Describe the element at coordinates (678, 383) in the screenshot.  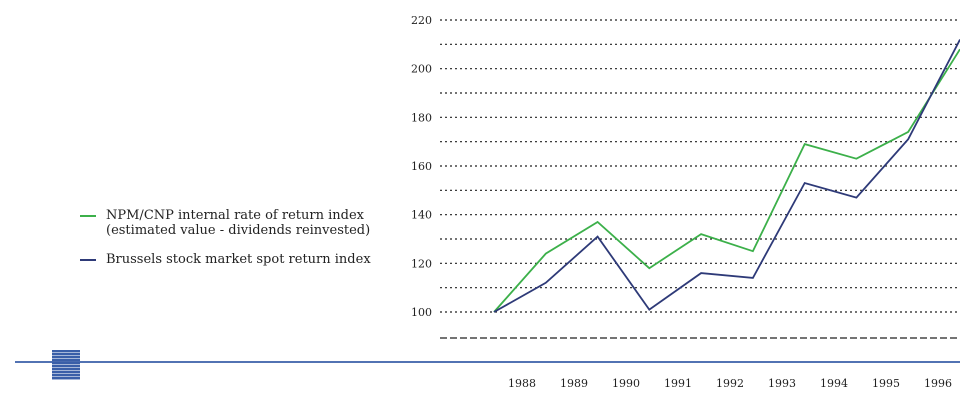
I see `x-tick-label: 1991` at that location.